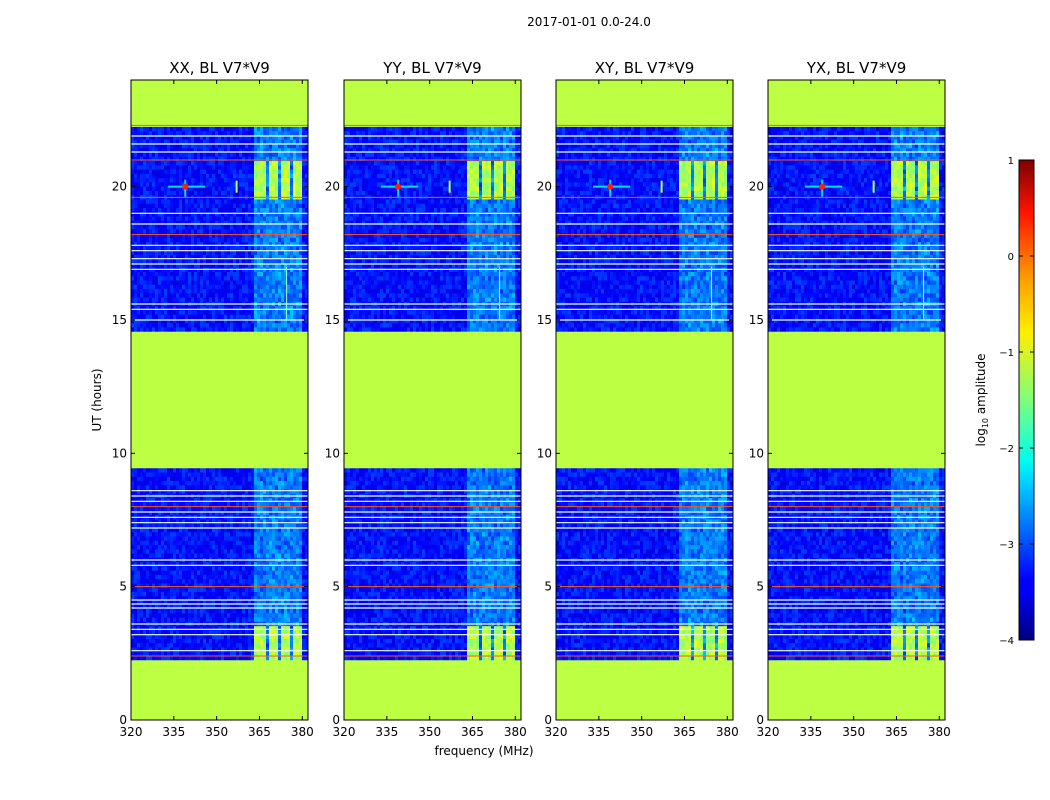  Describe the element at coordinates (1026, 400) in the screenshot. I see `colorbar-gradient` at that location.